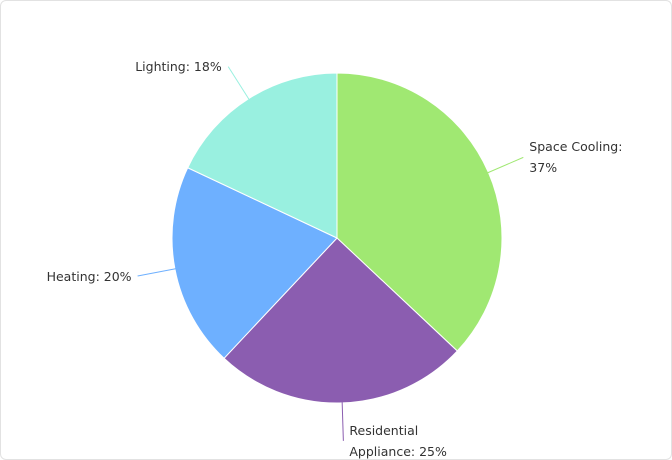 The height and width of the screenshot is (460, 672). What do you see at coordinates (89, 276) in the screenshot?
I see `slice-label: Heating: 20%` at bounding box center [89, 276].